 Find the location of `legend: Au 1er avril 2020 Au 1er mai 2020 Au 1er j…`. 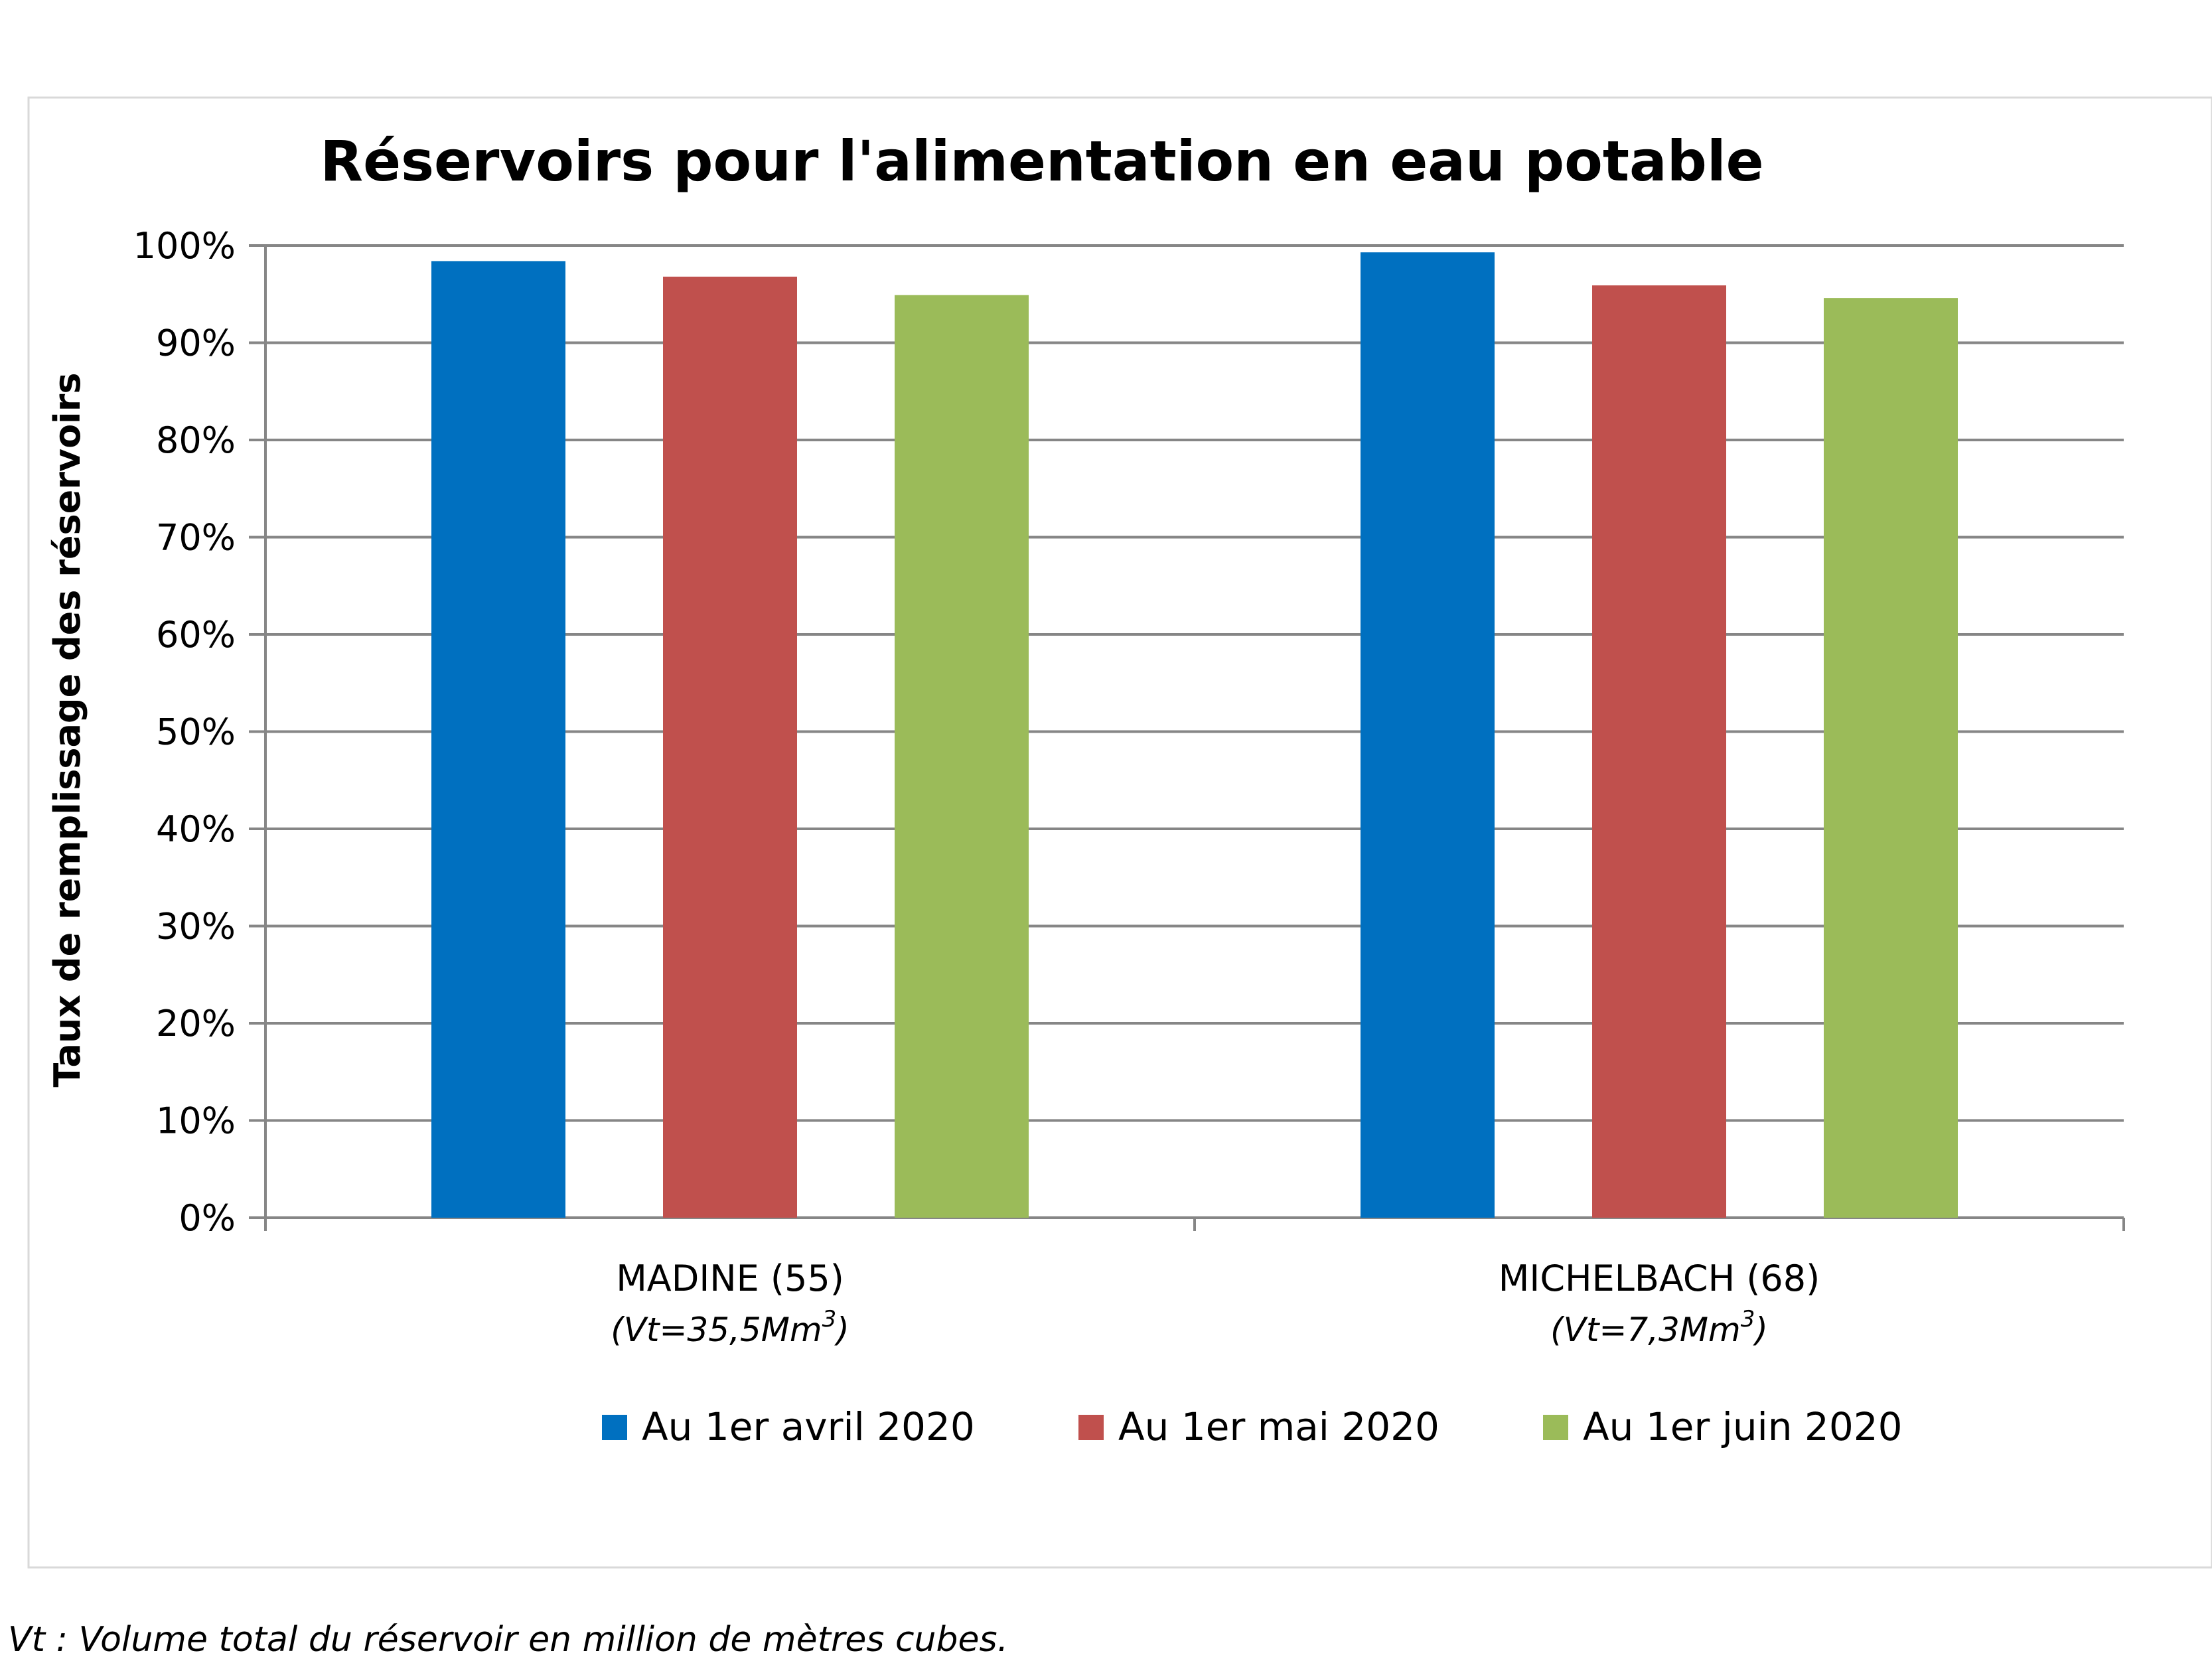

legend: Au 1er avril 2020 Au 1er mai 2020 Au 1er j… is located at coordinates (1252, 1426).